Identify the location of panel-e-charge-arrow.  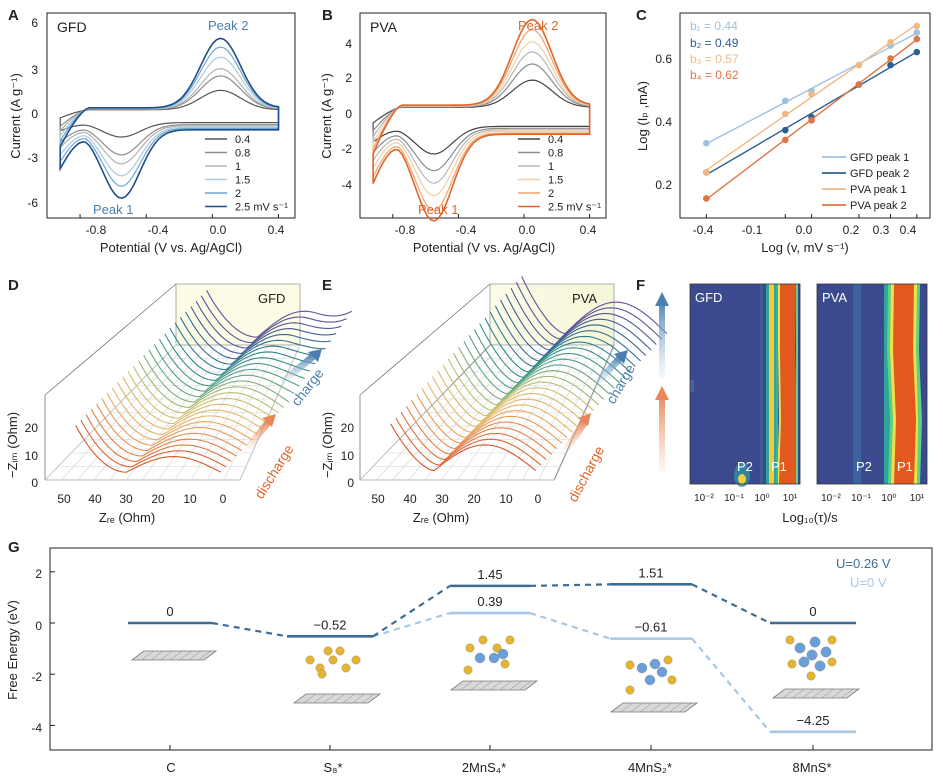
(610, 368).